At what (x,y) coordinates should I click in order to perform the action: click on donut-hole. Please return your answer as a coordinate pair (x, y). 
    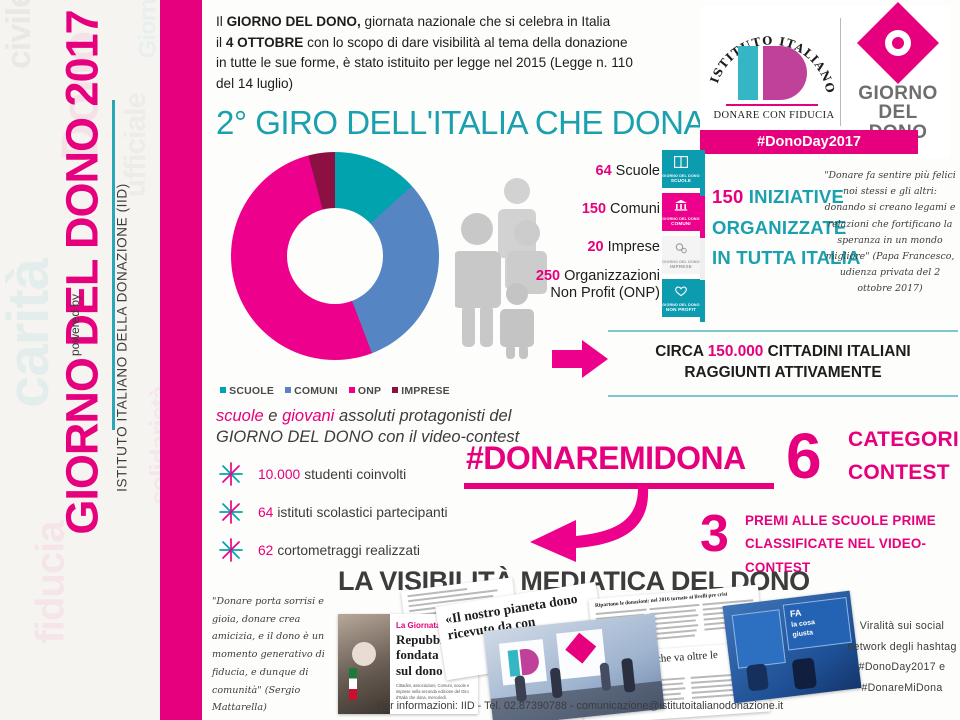
    Looking at the image, I should click on (335, 256).